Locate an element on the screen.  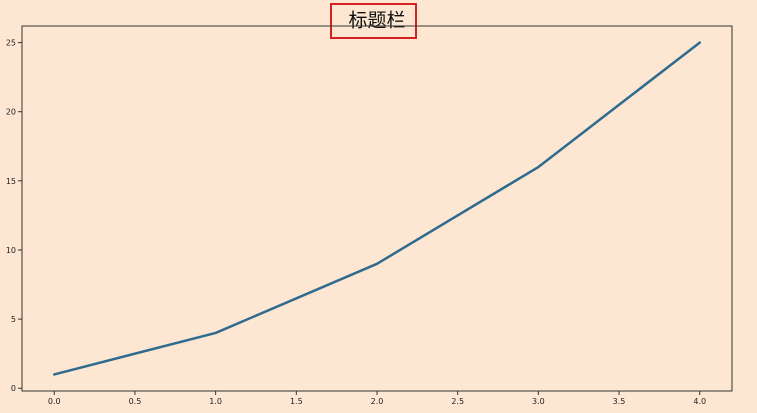
y-axis: 0 5 10 15 20 25 is located at coordinates (14, 216).